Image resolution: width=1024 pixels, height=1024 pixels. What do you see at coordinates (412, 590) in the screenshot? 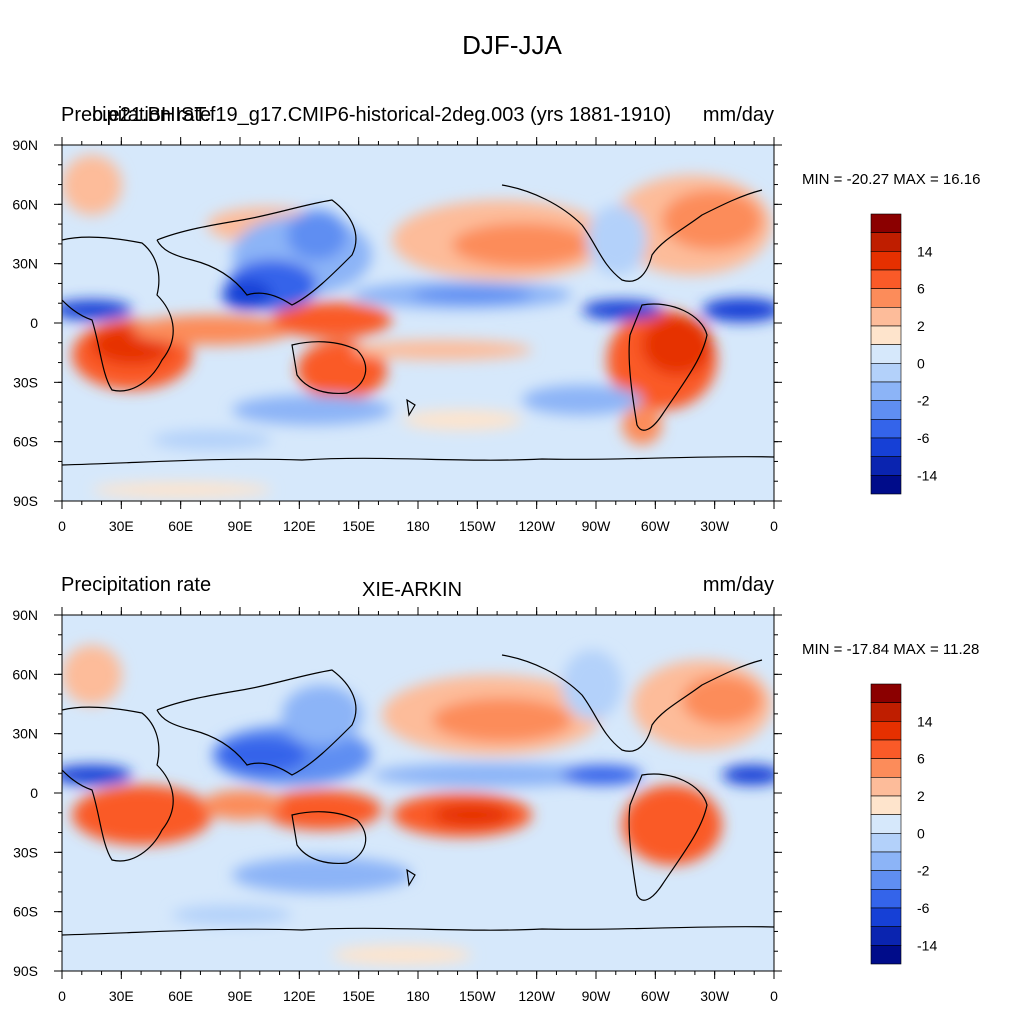
I see `panel2-center-title: XIE-ARKIN` at bounding box center [412, 590].